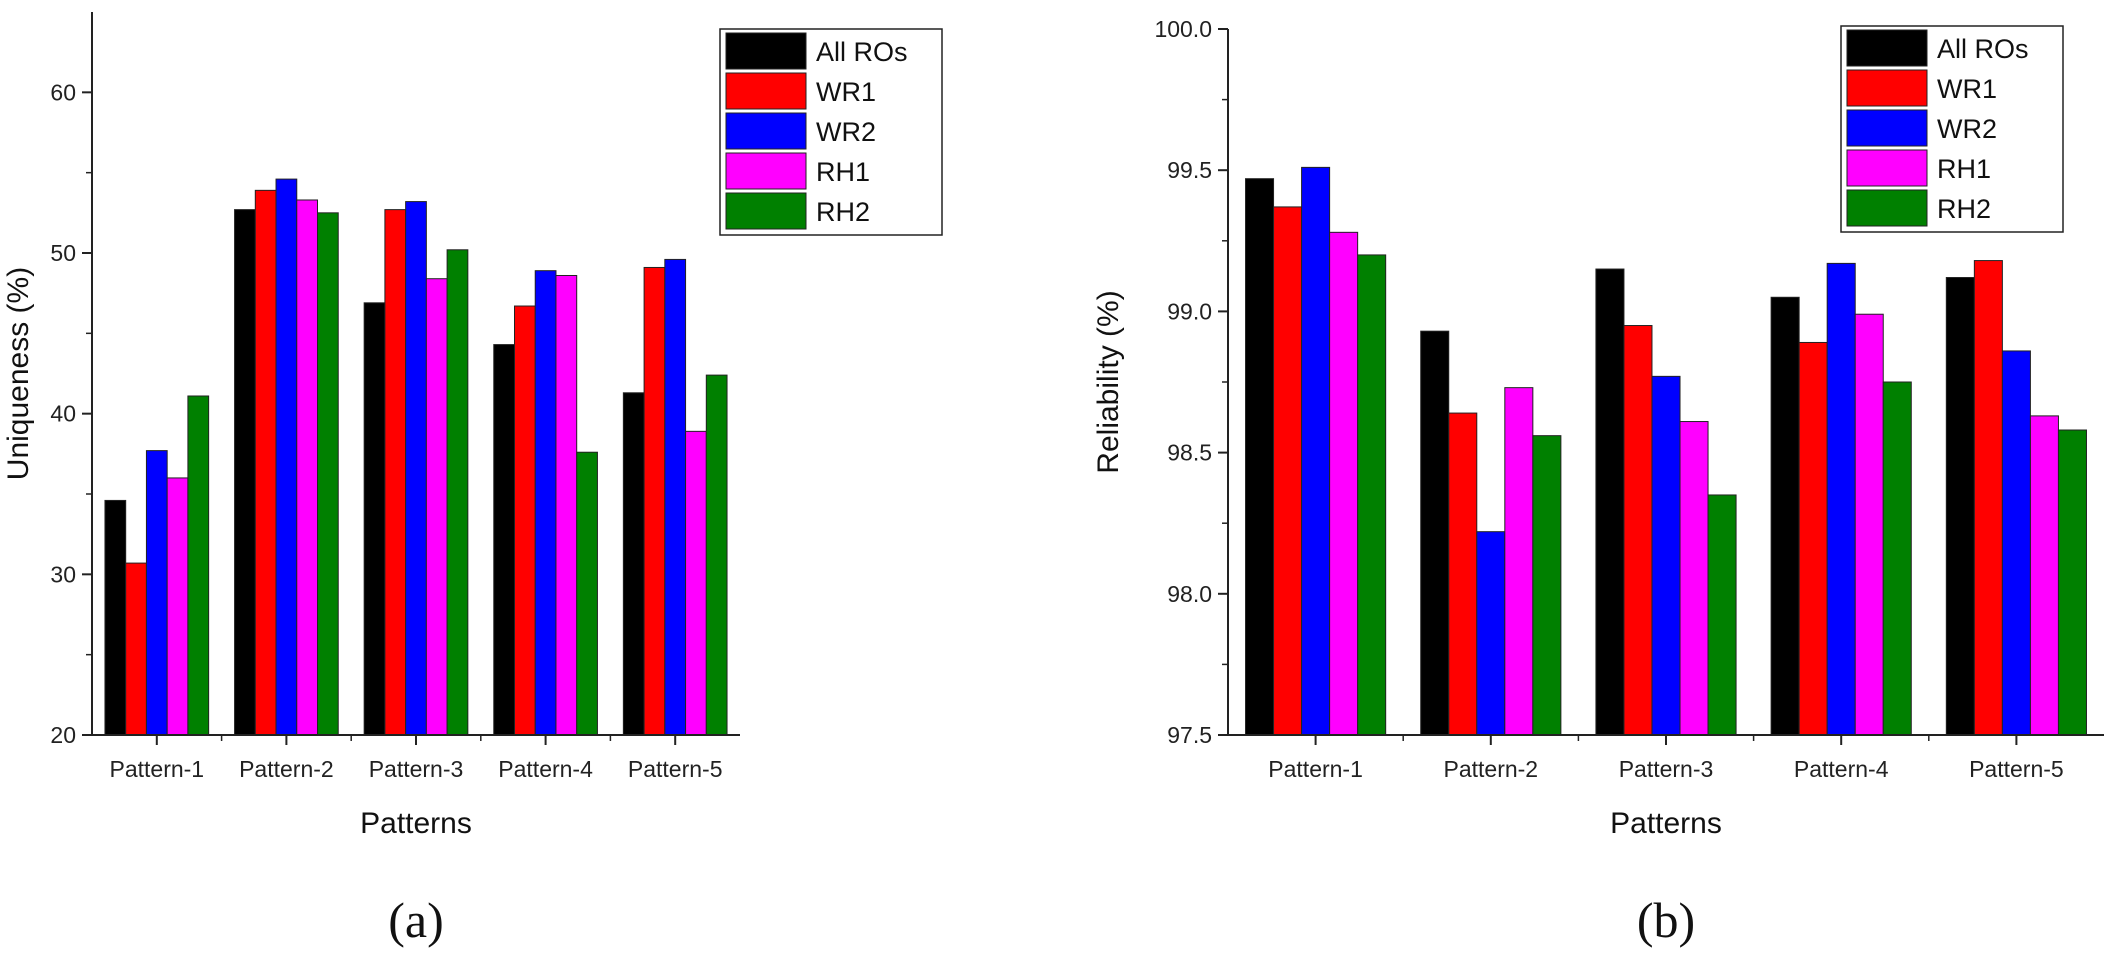 This screenshot has width=2123, height=960. Describe the element at coordinates (63, 735) in the screenshot. I see `y-tick-label: 20` at that location.